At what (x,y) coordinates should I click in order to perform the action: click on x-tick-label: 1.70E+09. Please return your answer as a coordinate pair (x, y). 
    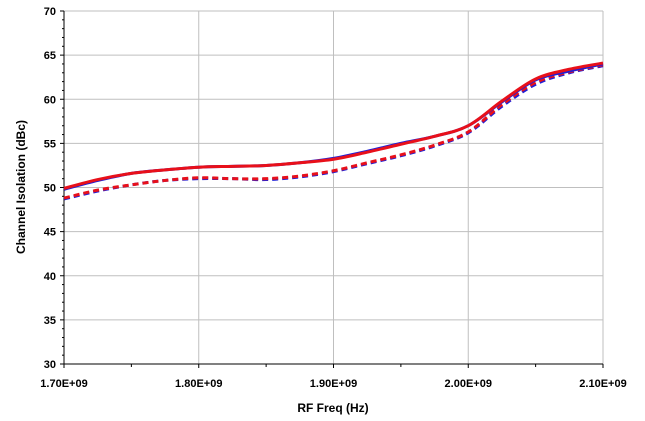
    Looking at the image, I should click on (63, 384).